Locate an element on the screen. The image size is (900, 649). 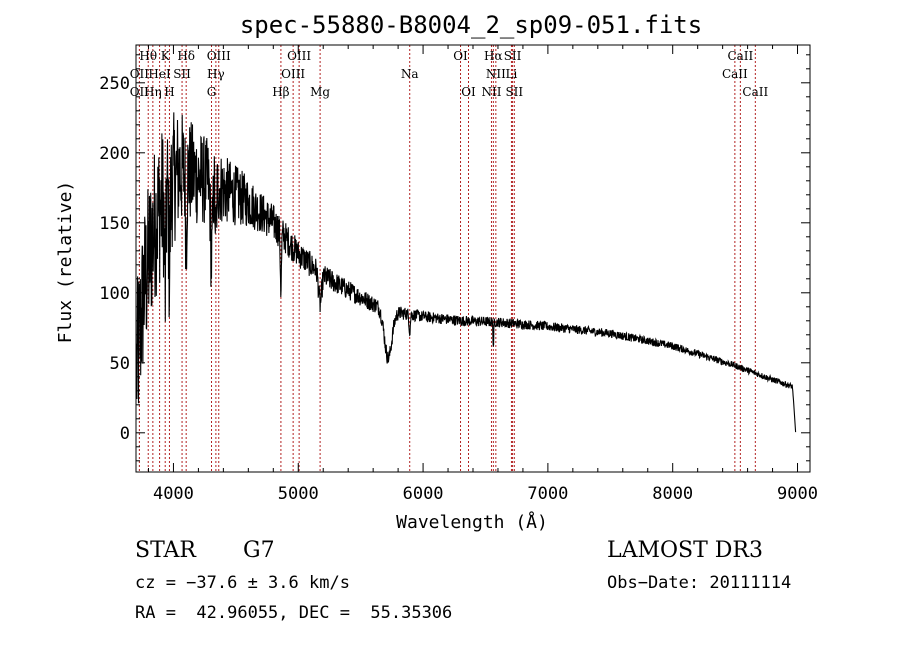
line-label-8: Hδ is located at coordinates (186, 56).